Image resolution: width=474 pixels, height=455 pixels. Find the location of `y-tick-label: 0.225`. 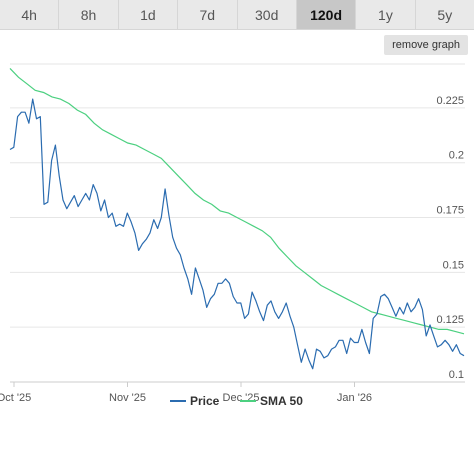

y-tick-label: 0.225 is located at coordinates (450, 101).